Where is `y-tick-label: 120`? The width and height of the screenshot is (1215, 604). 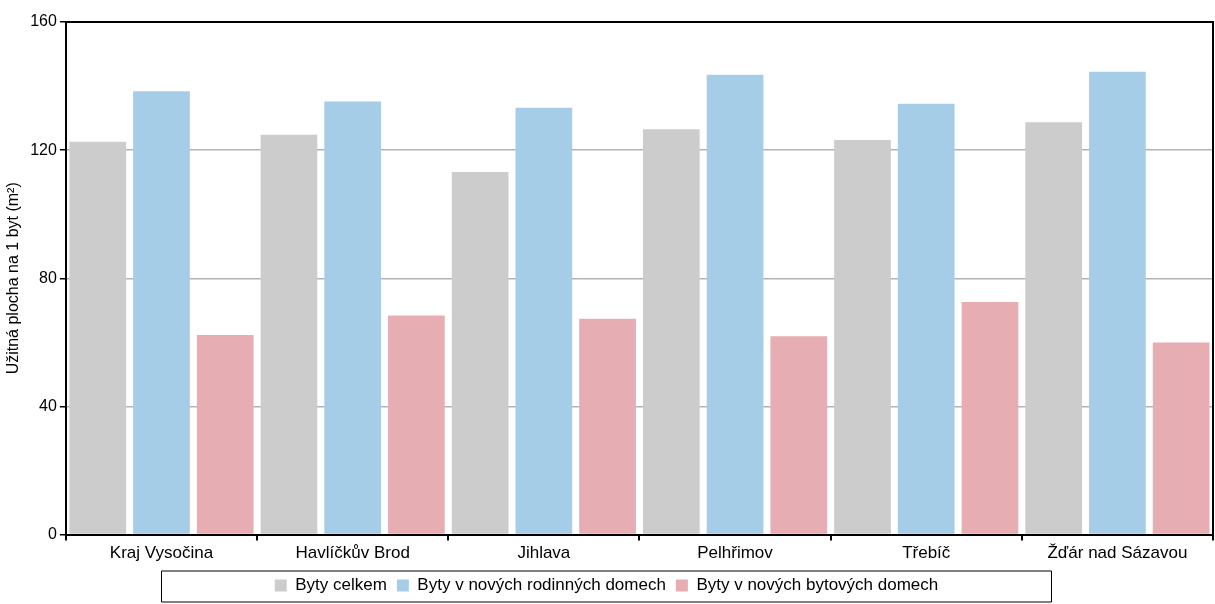 y-tick-label: 120 is located at coordinates (43, 149).